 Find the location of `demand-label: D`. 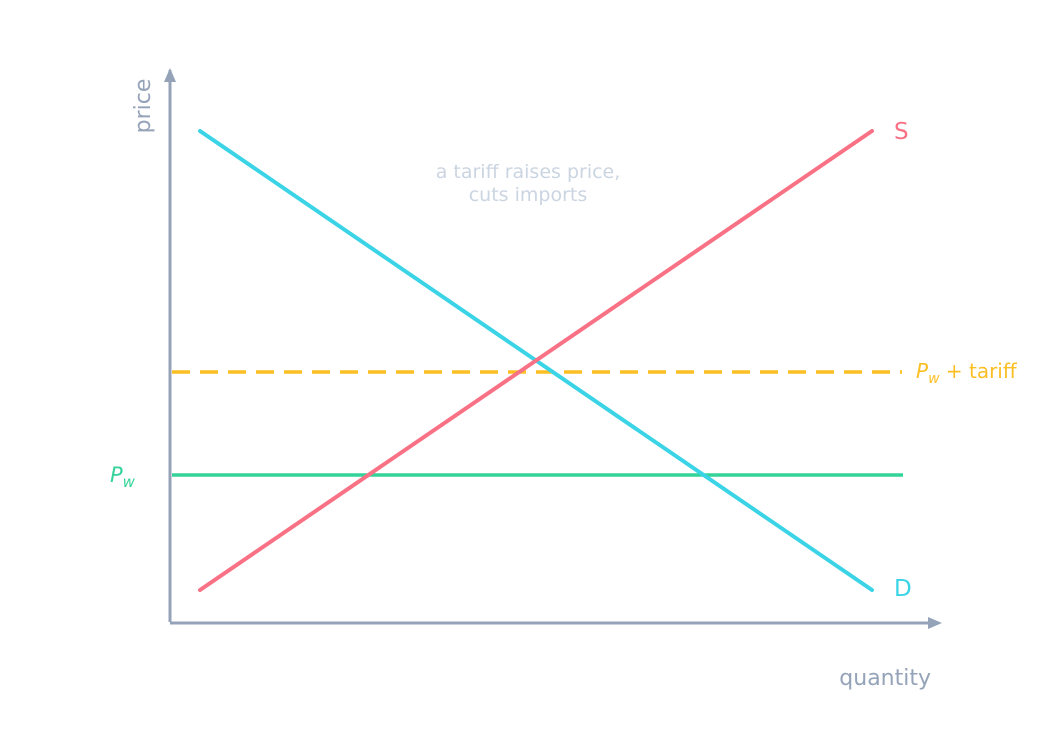

demand-label: D is located at coordinates (903, 589).